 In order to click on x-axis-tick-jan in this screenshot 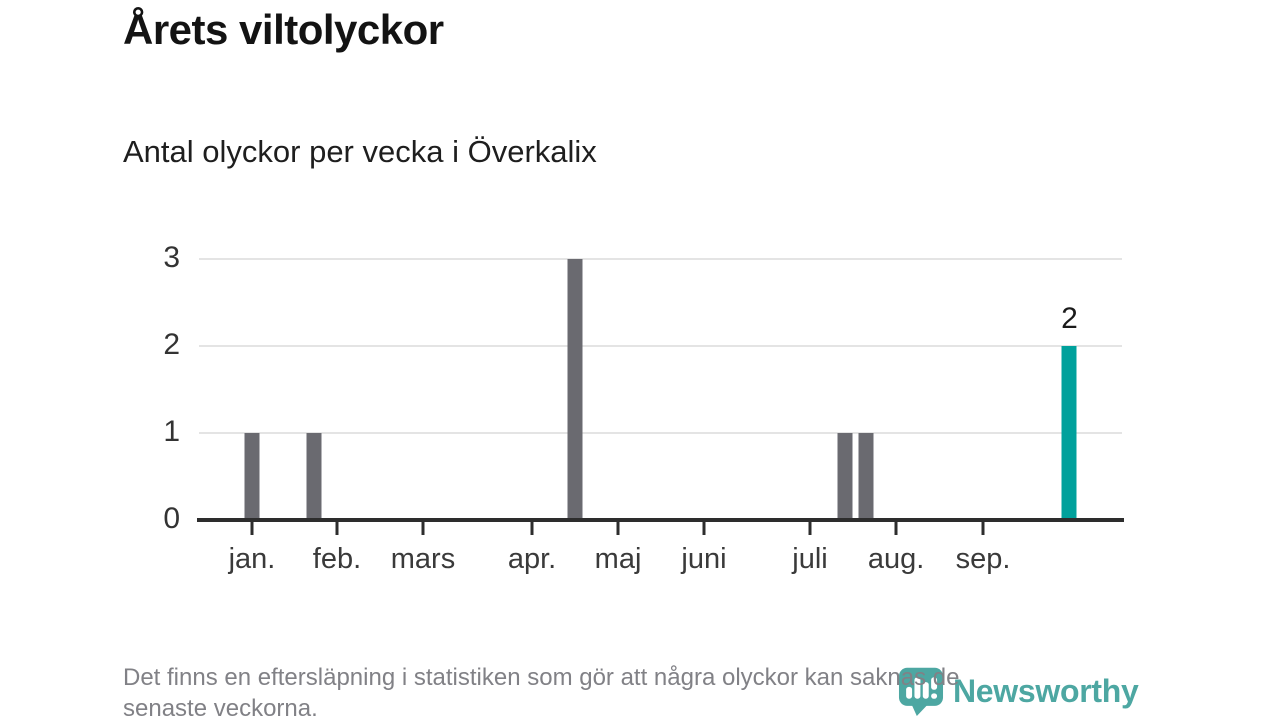, I will do `click(252, 528)`.